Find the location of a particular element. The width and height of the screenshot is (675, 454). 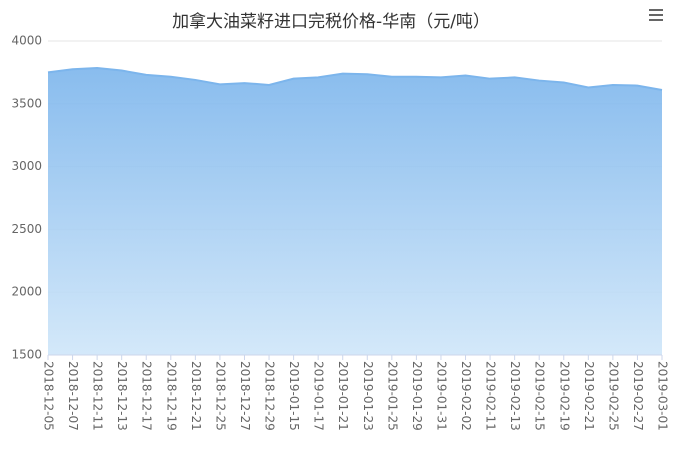

x-tick-label: 2018-12-05 is located at coordinates (49, 396).